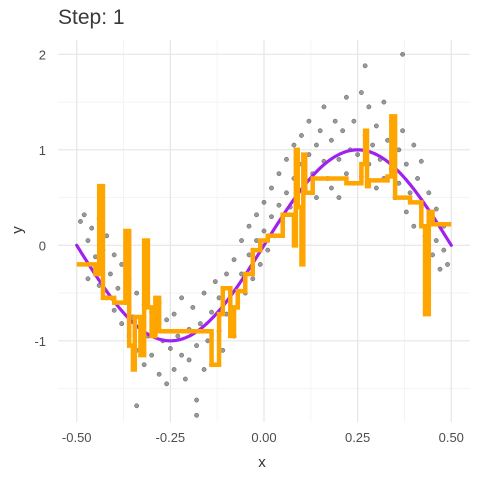 Image resolution: width=480 pixels, height=485 pixels. What do you see at coordinates (262, 462) in the screenshot?
I see `x-axis-label: x` at bounding box center [262, 462].